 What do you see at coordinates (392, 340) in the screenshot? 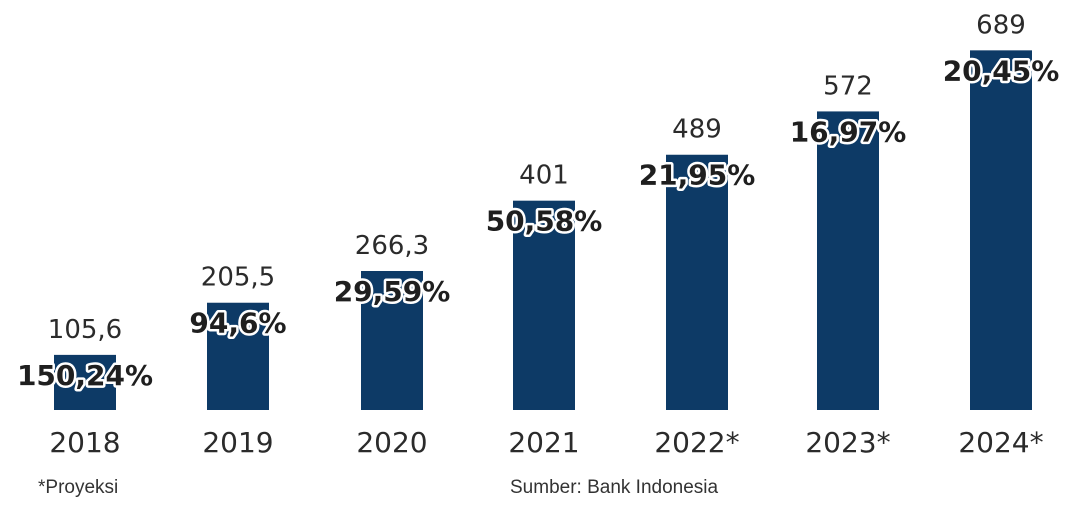
I see `bar-2020` at bounding box center [392, 340].